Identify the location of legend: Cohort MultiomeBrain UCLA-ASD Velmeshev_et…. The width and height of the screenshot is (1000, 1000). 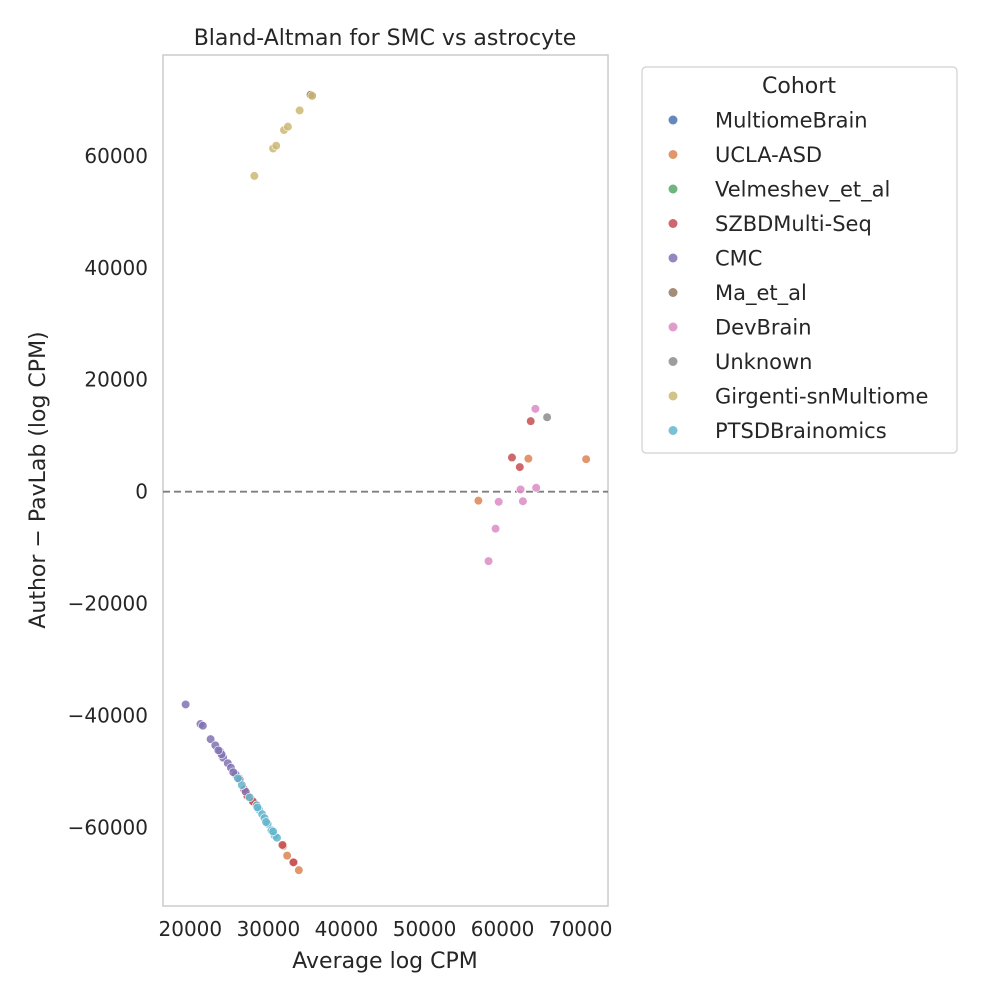
(799, 260).